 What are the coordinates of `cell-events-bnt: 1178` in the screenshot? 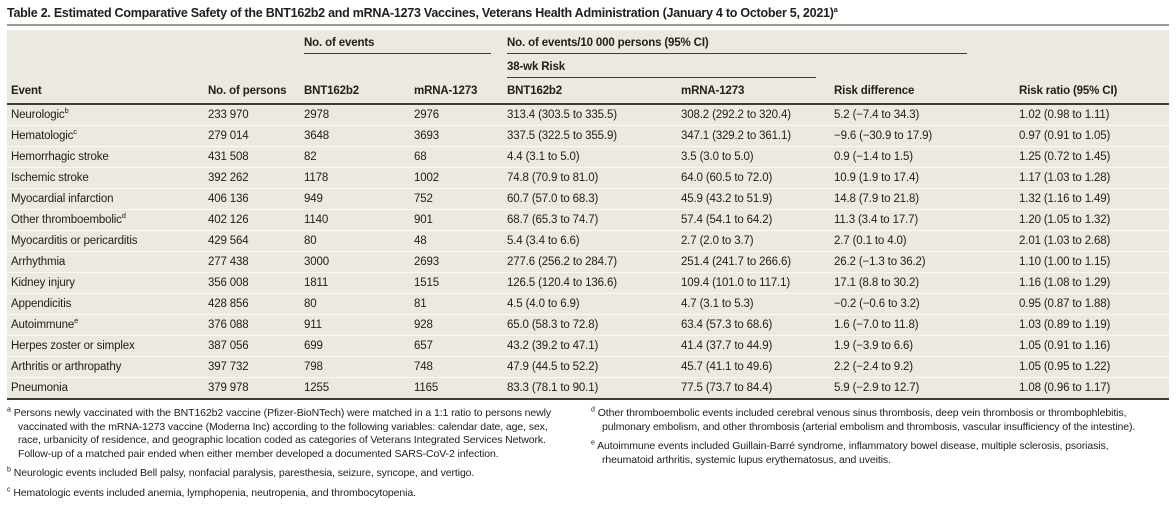 It's located at (355, 178).